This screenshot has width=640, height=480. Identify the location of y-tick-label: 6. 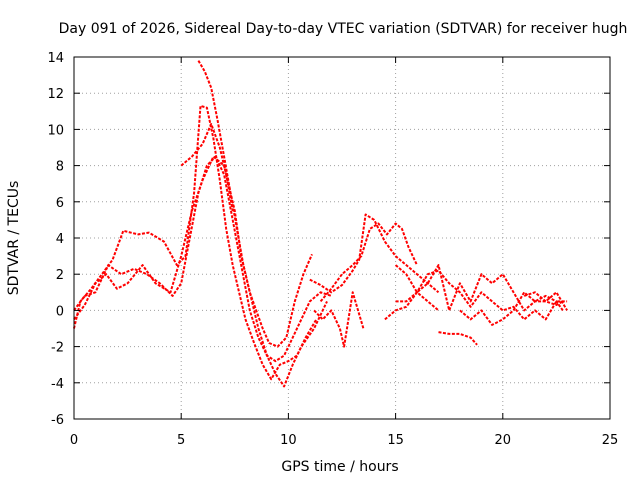
(60, 203).